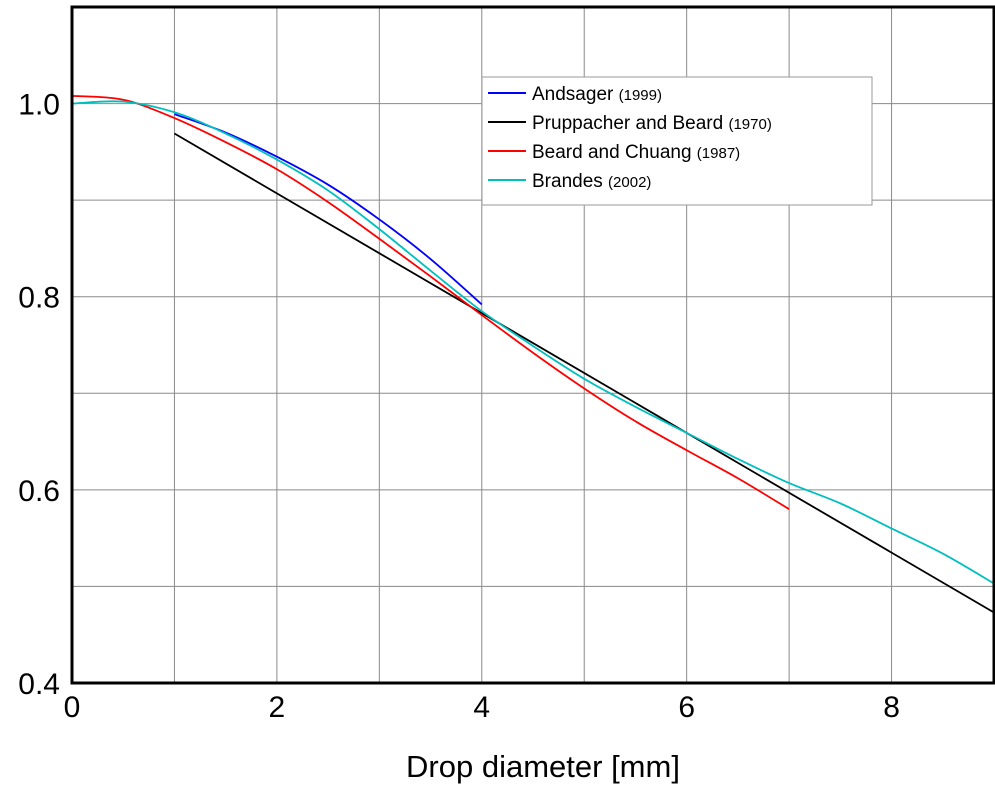  Describe the element at coordinates (39, 298) in the screenshot. I see `y-tick-label: 0.8` at that location.